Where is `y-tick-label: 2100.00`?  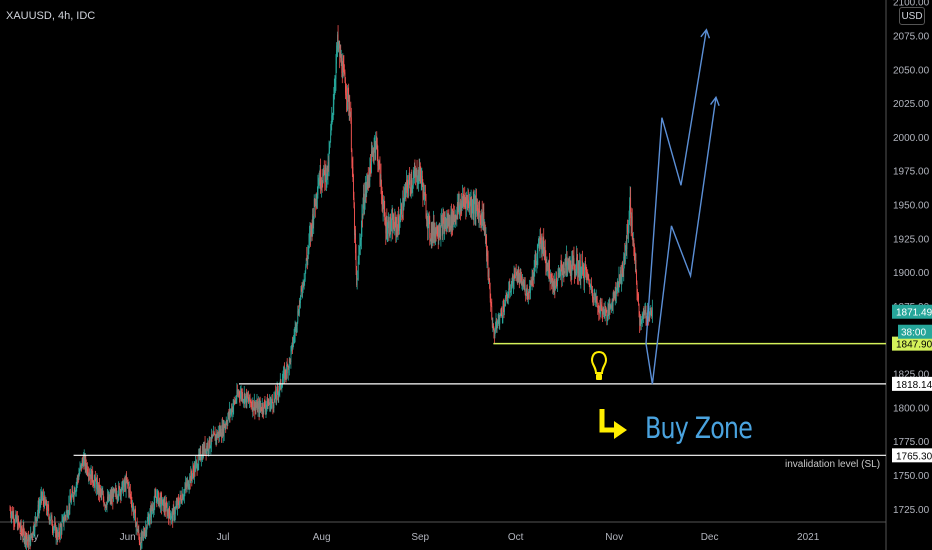 y-tick-label: 2100.00 is located at coordinates (911, 4).